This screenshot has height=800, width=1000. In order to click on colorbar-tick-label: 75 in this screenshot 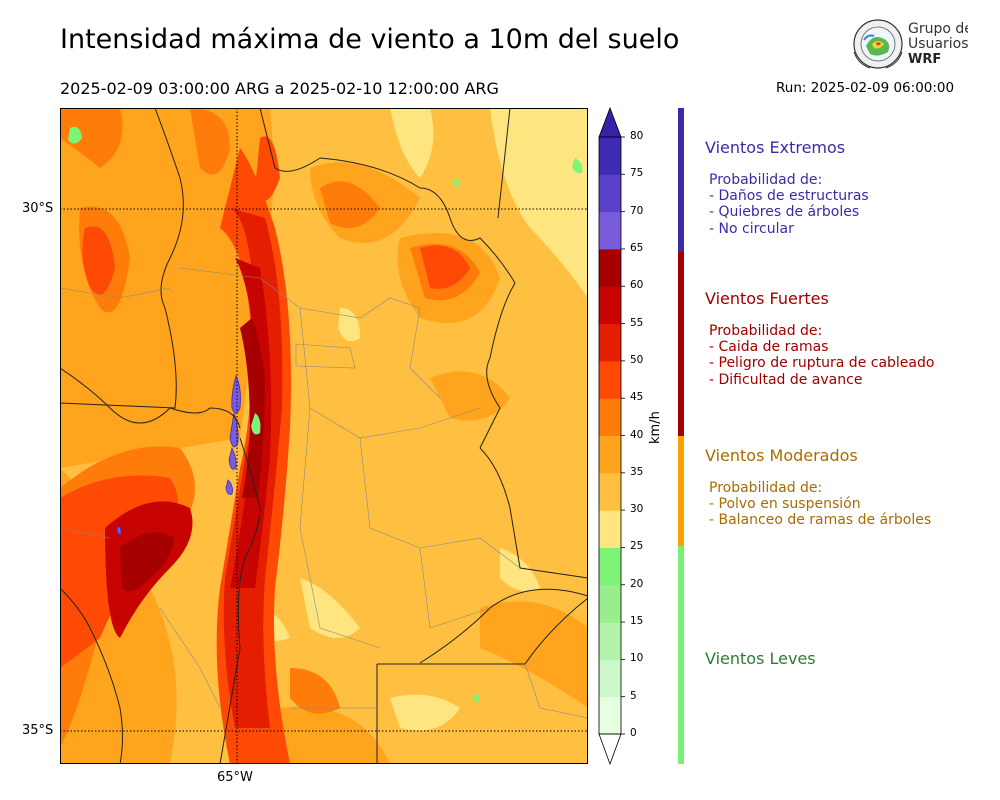, I will do `click(637, 173)`.